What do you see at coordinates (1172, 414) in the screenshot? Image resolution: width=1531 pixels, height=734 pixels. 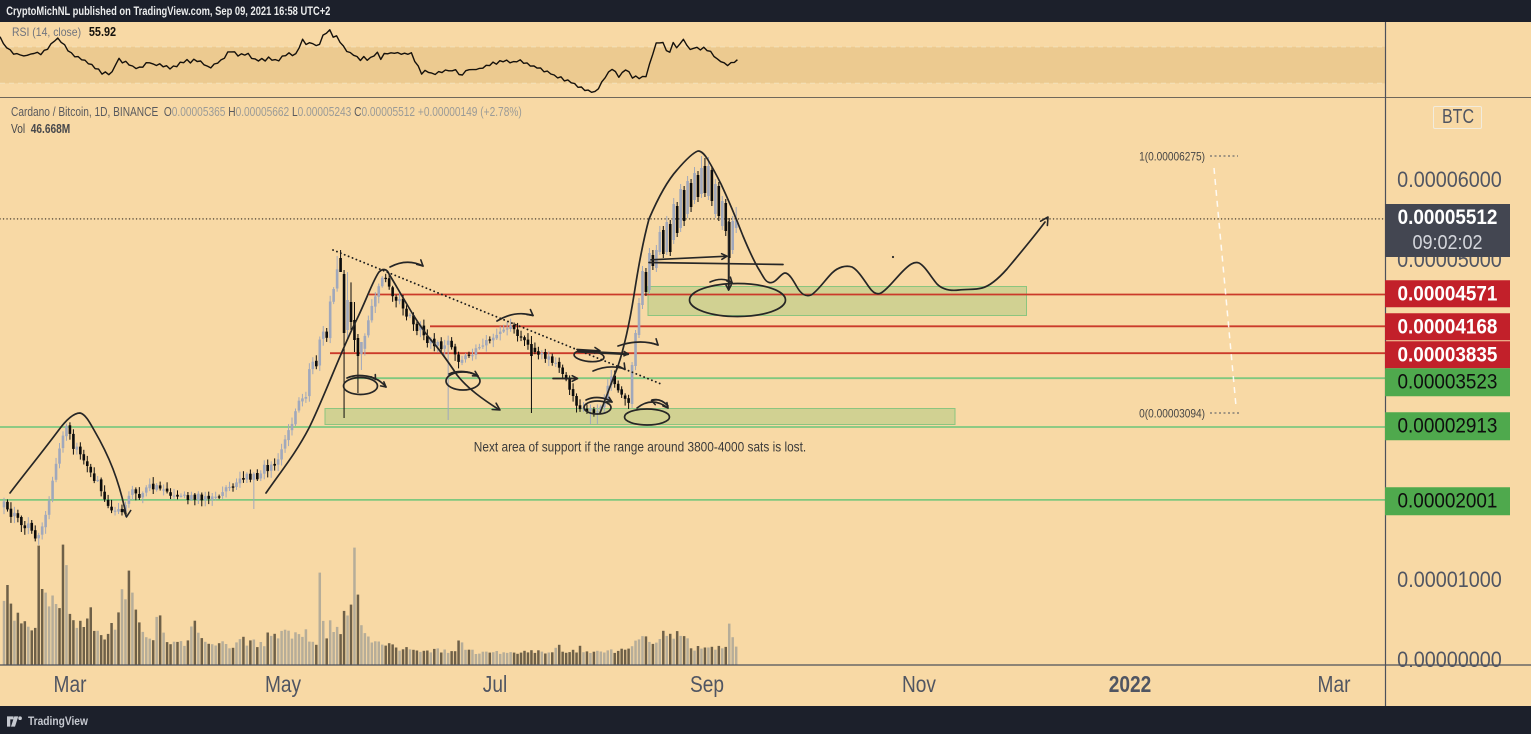 I see `svg-text: 0(0.00003094)` at bounding box center [1172, 414].